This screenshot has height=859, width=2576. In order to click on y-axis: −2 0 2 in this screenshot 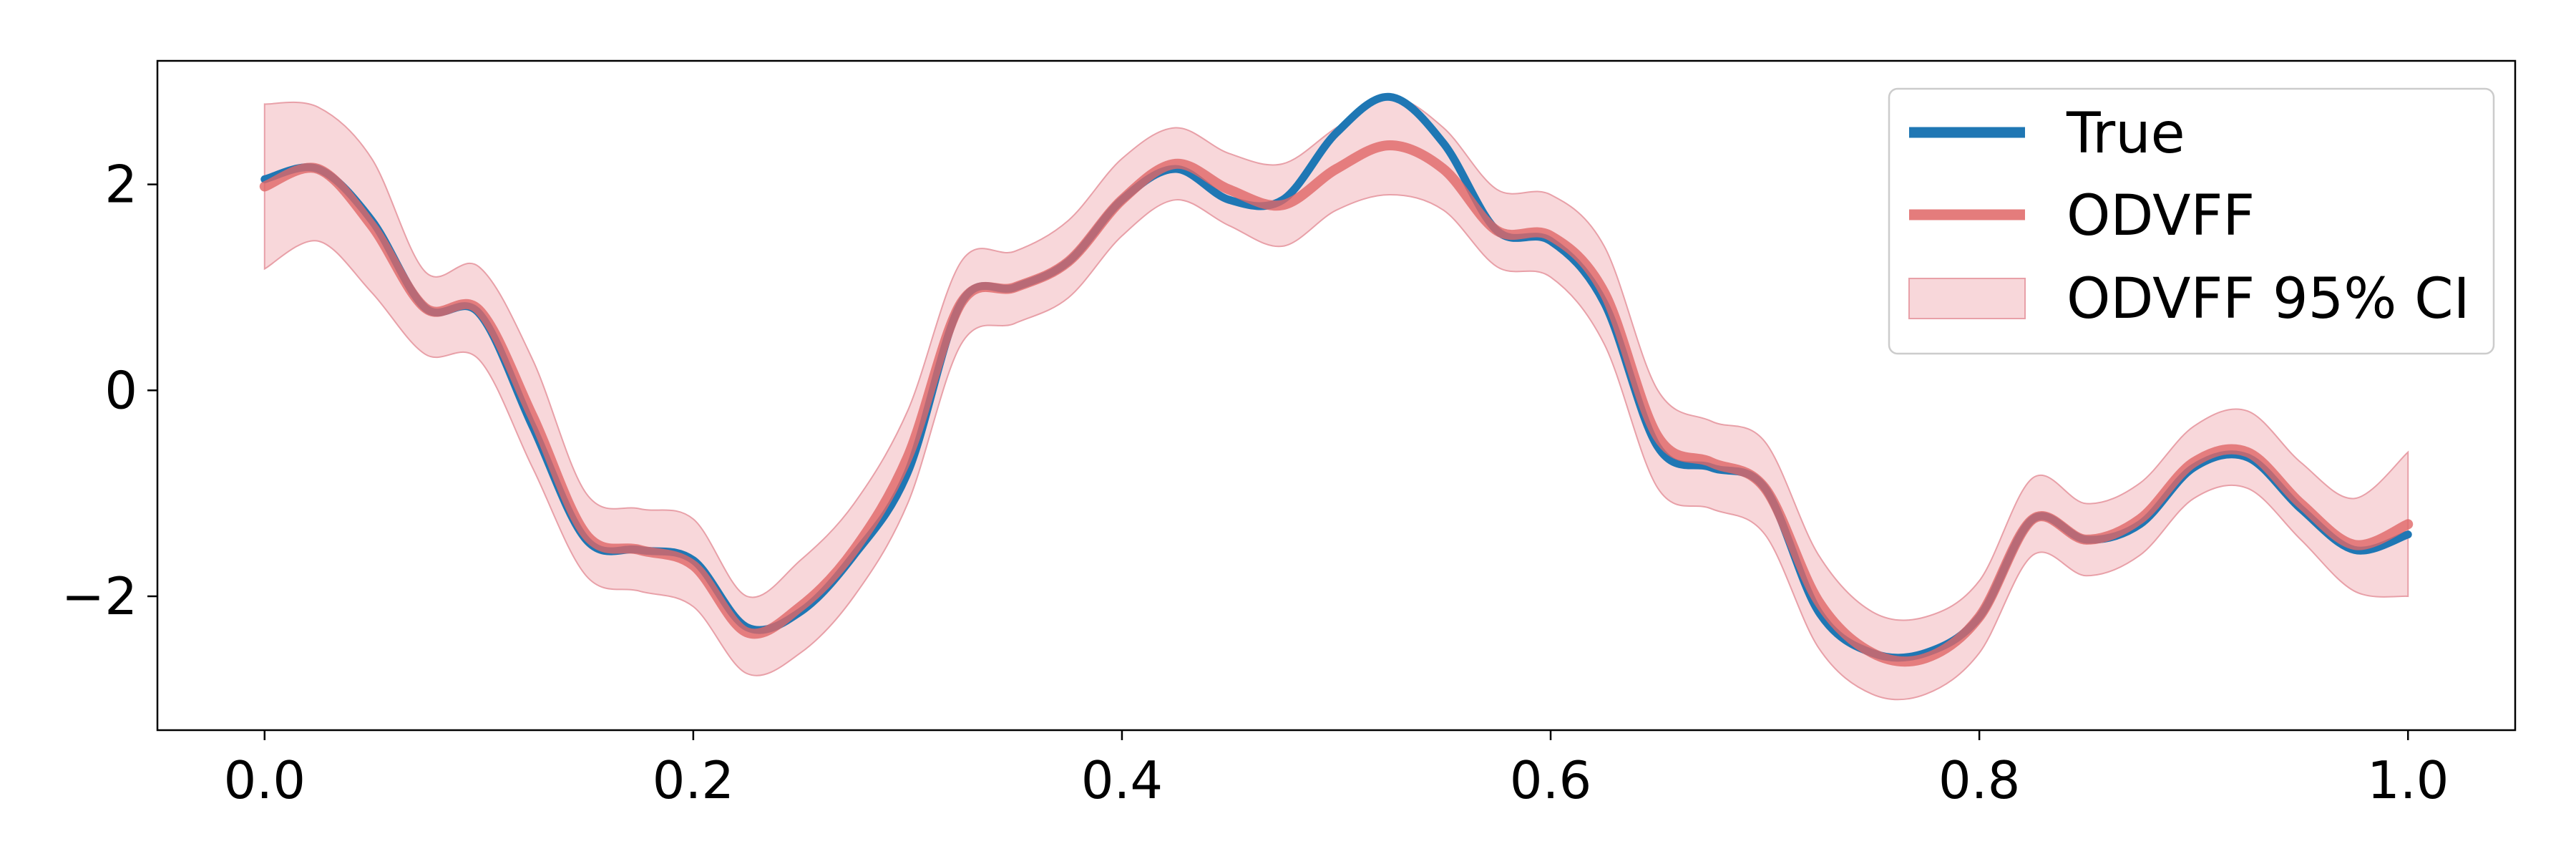, I will do `click(109, 390)`.